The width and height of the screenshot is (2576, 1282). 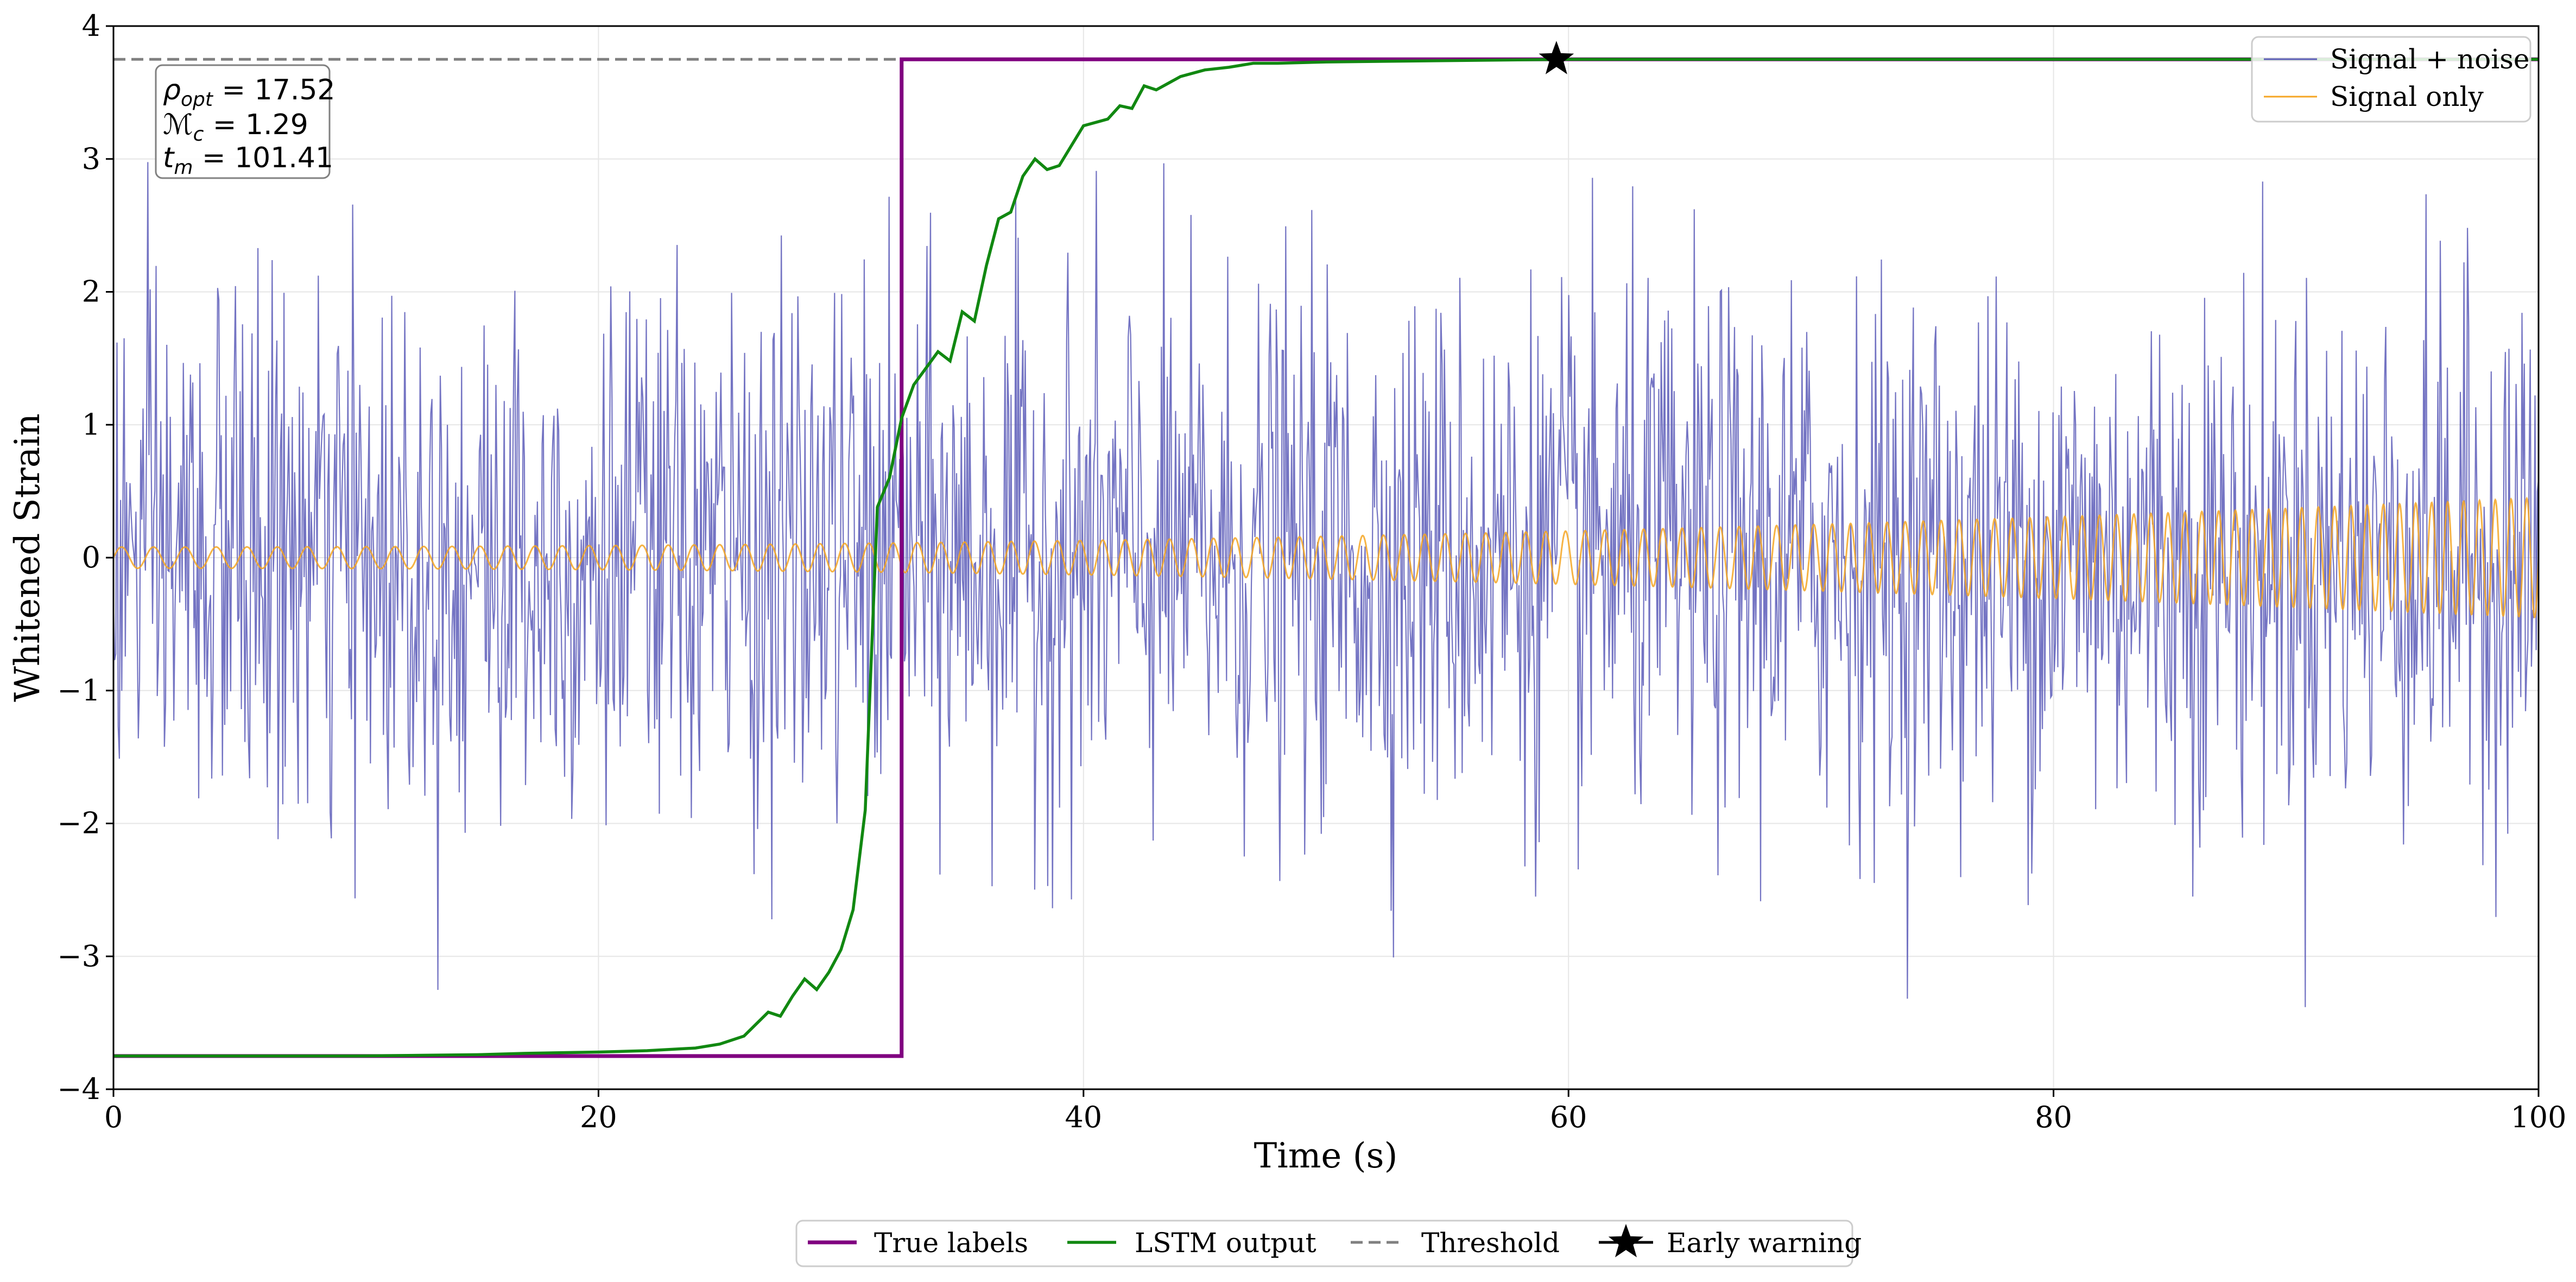 What do you see at coordinates (1556, 57) in the screenshot?
I see `early-warning-star-marker` at bounding box center [1556, 57].